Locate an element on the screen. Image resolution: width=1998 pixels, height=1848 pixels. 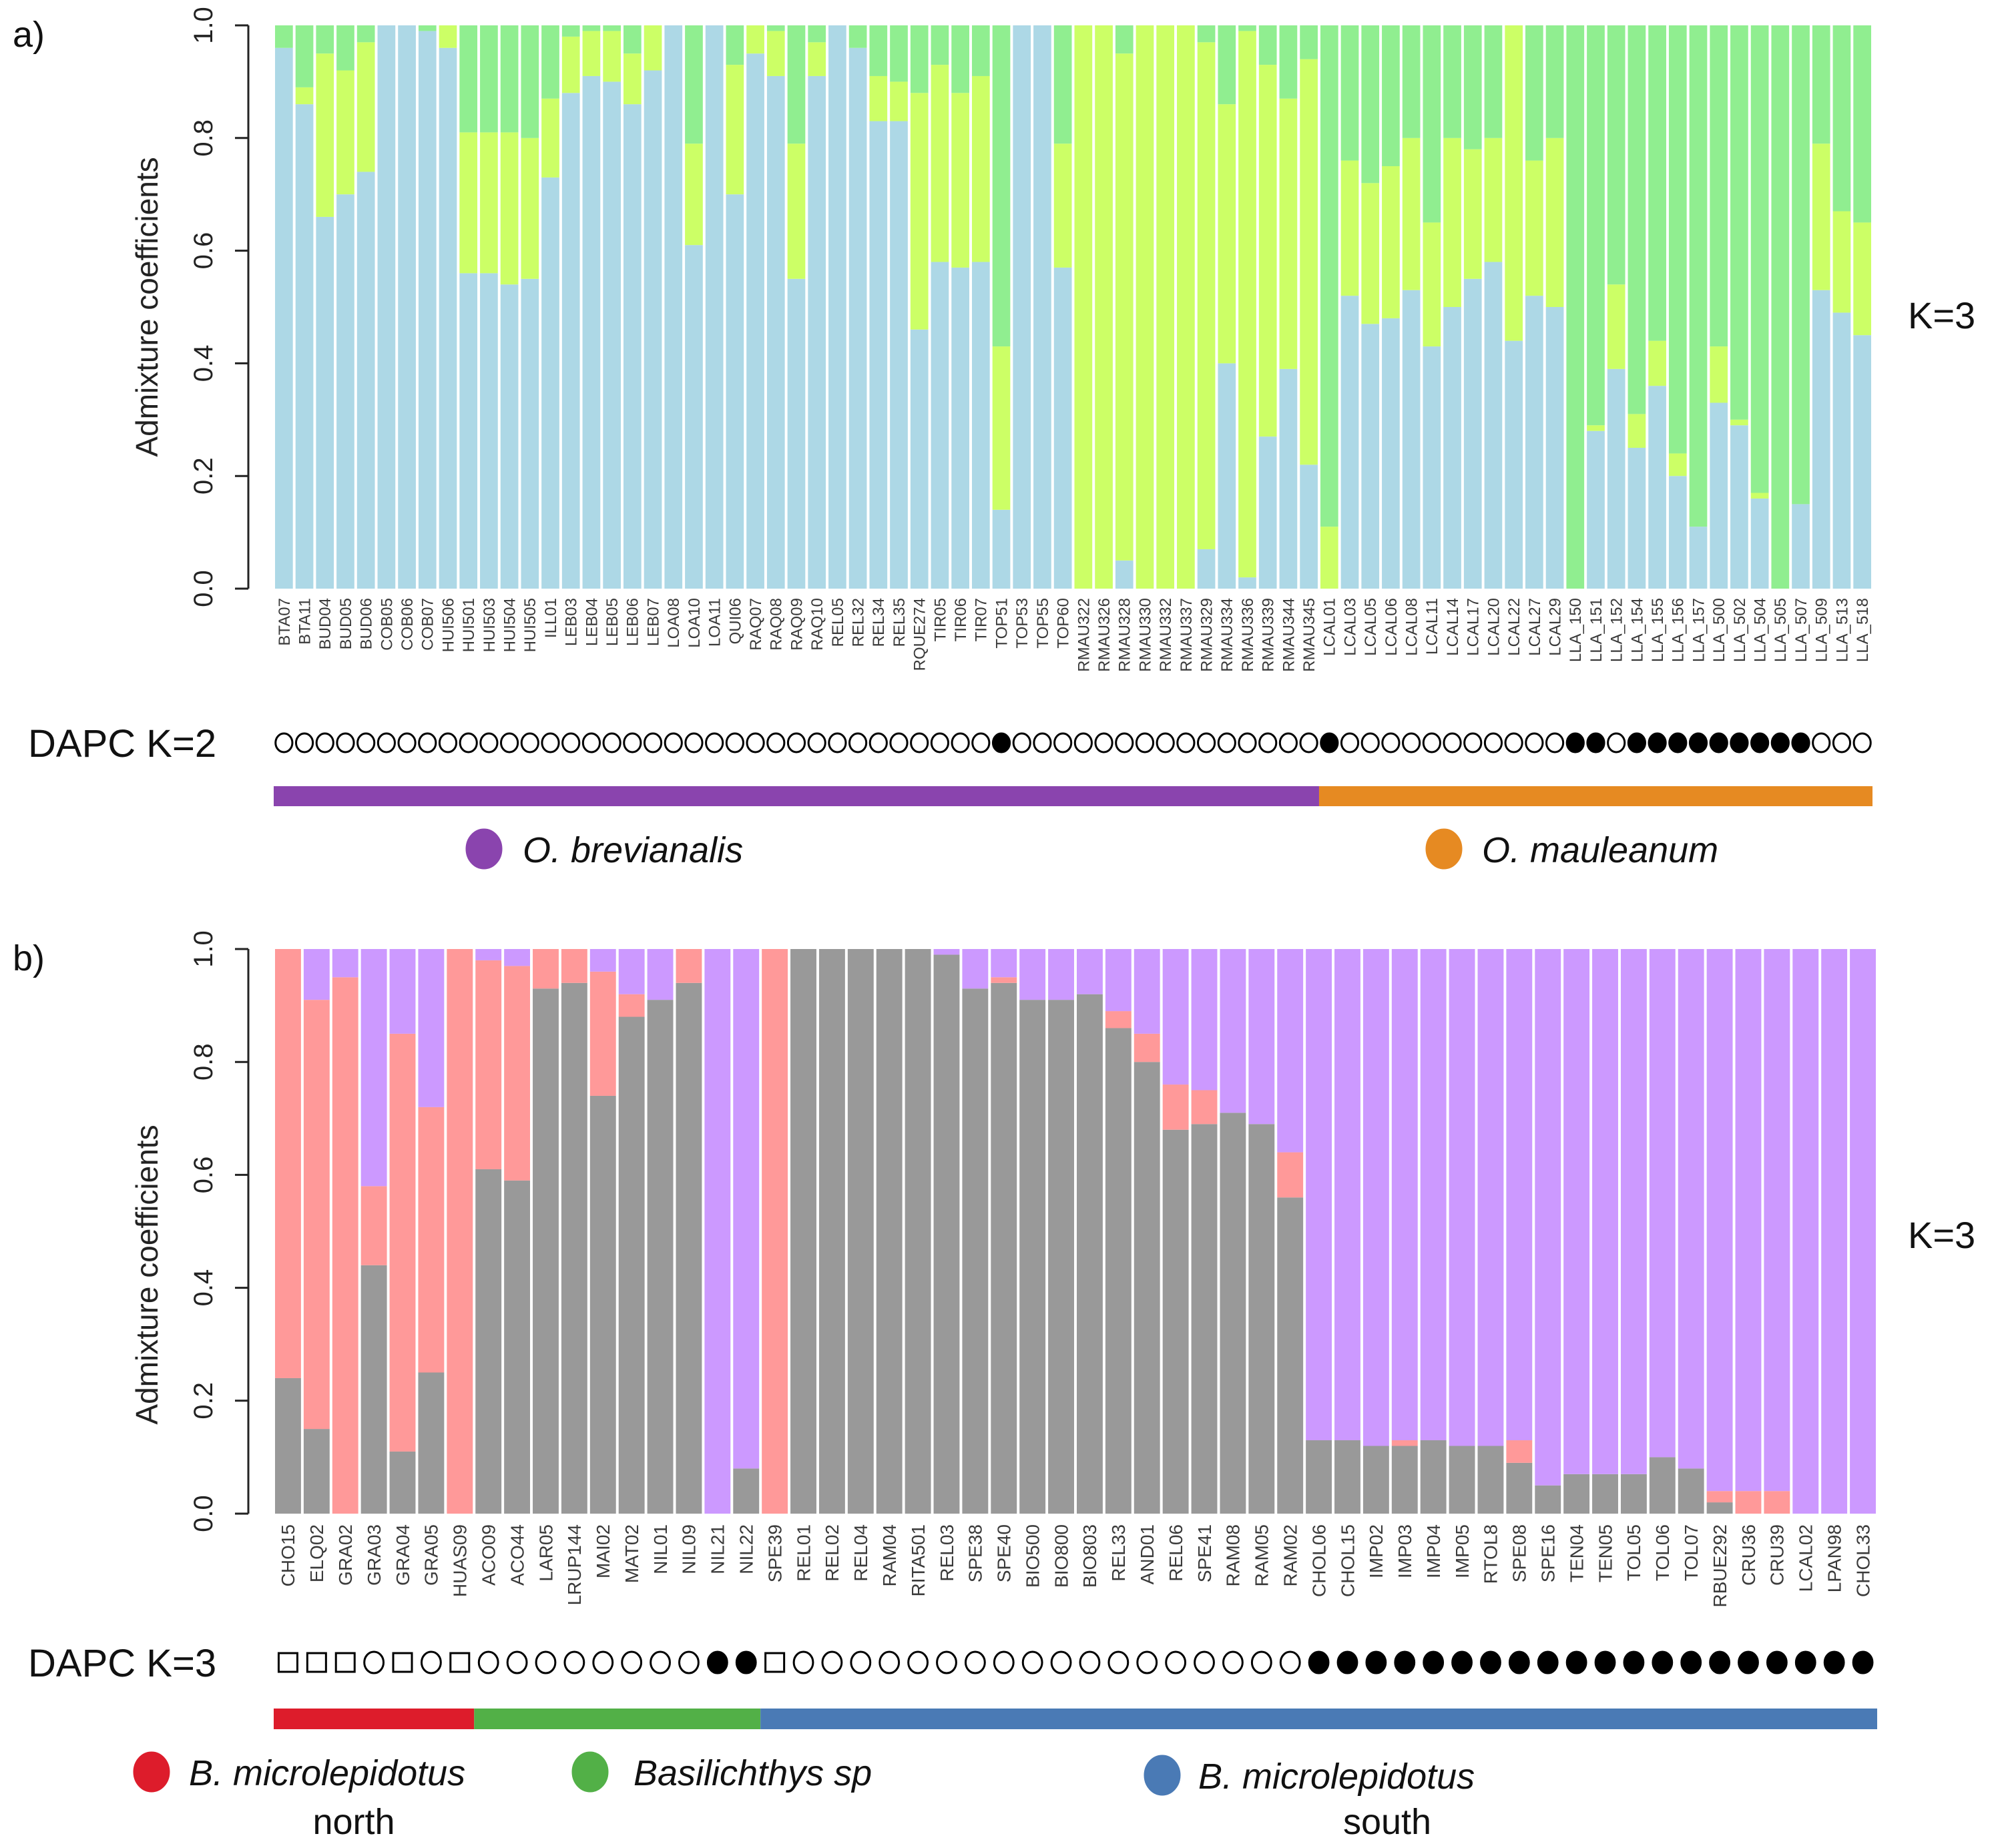
x-tick-label: BIO500 is located at coordinates (1032, 1556).